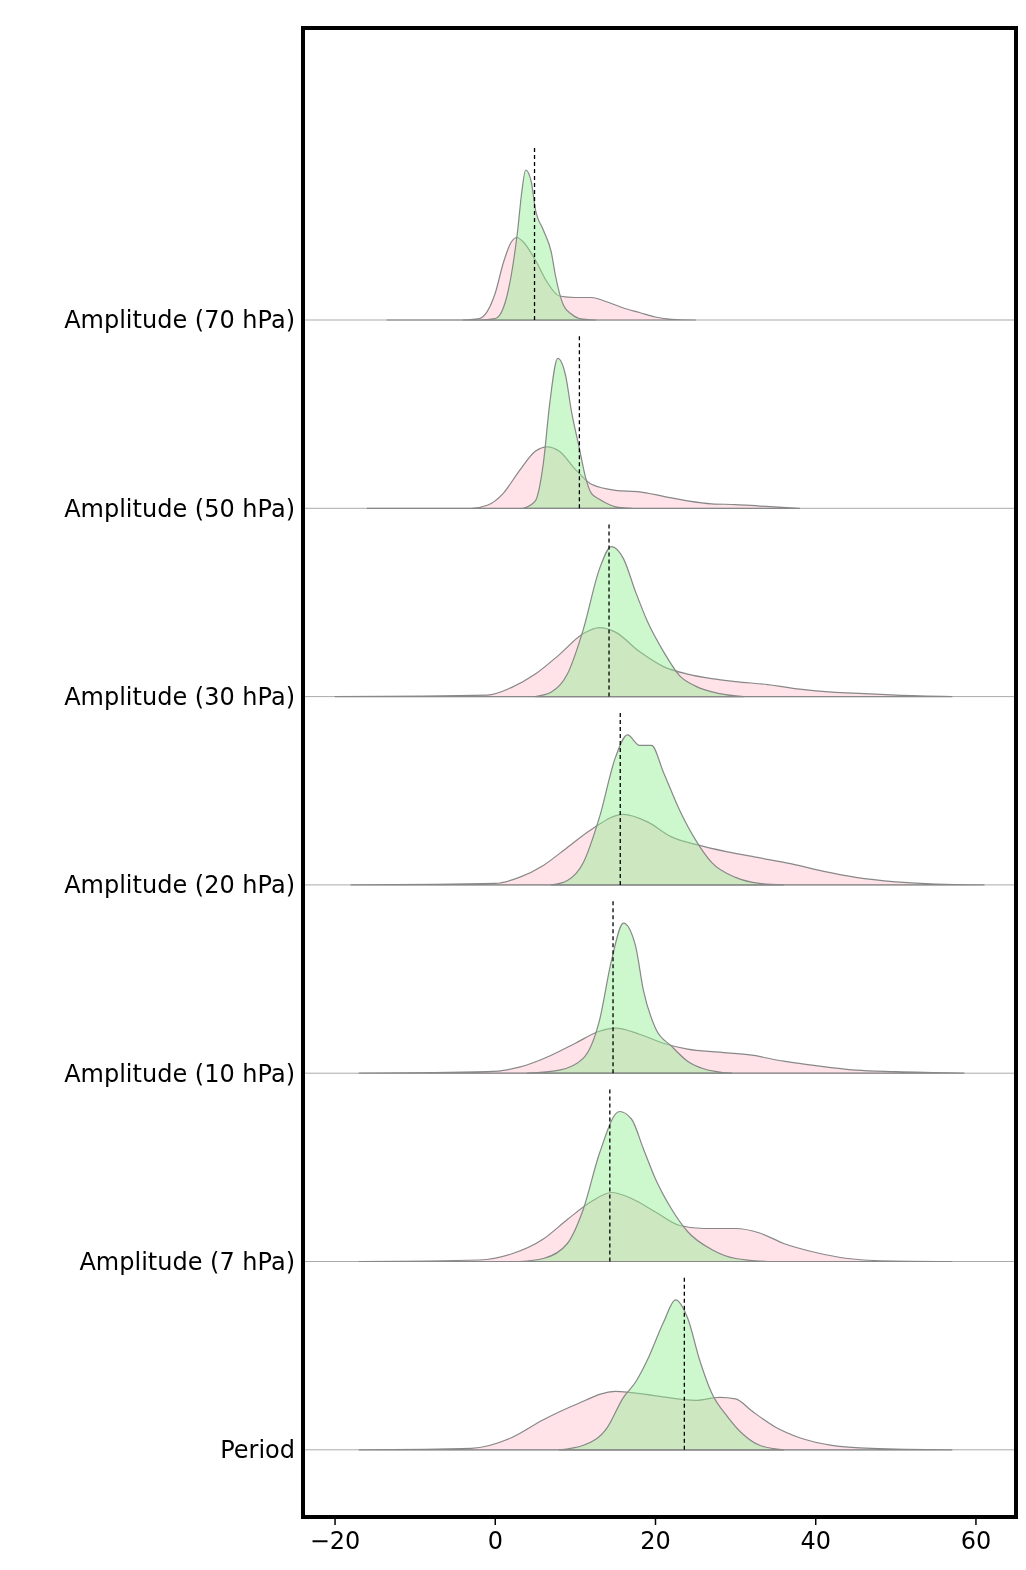 This screenshot has height=1570, width=1026. I want to click on x-tick-label: 0, so click(495, 1541).